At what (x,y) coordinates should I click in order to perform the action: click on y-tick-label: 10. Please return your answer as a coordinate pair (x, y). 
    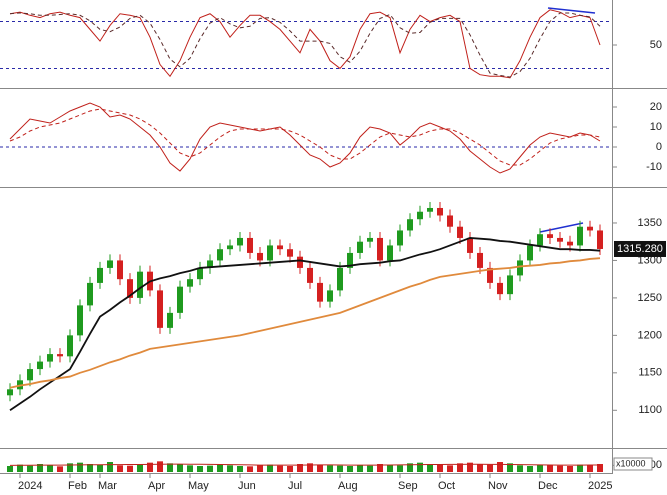
    Looking at the image, I should click on (656, 127).